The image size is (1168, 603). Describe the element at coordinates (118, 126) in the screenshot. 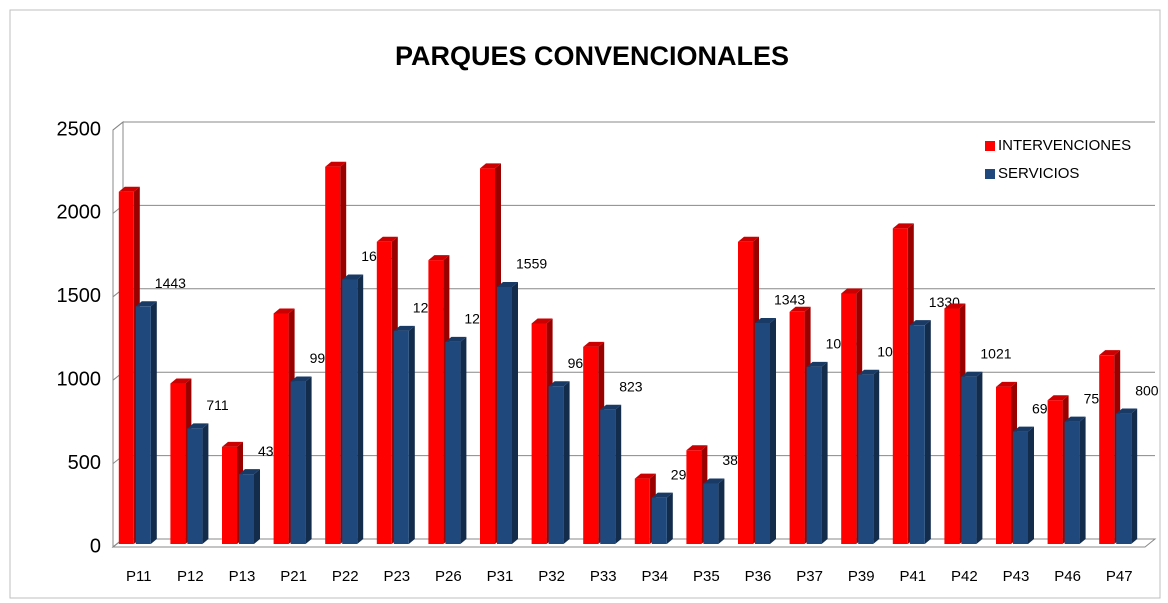

I see `grid-line-side` at that location.